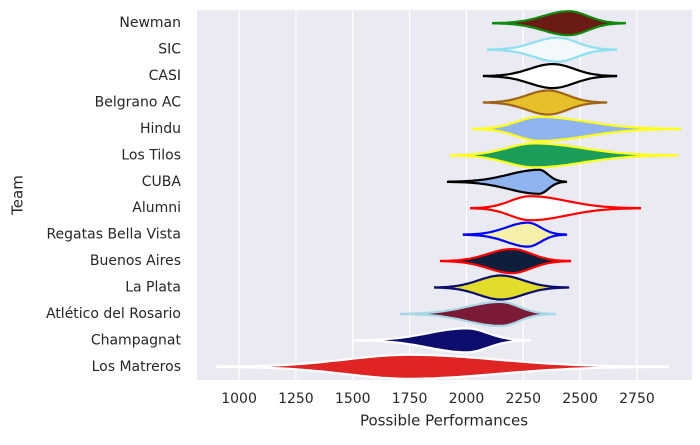 The width and height of the screenshot is (700, 445). Describe the element at coordinates (153, 288) in the screenshot. I see `y-tick-label: La Plata` at that location.